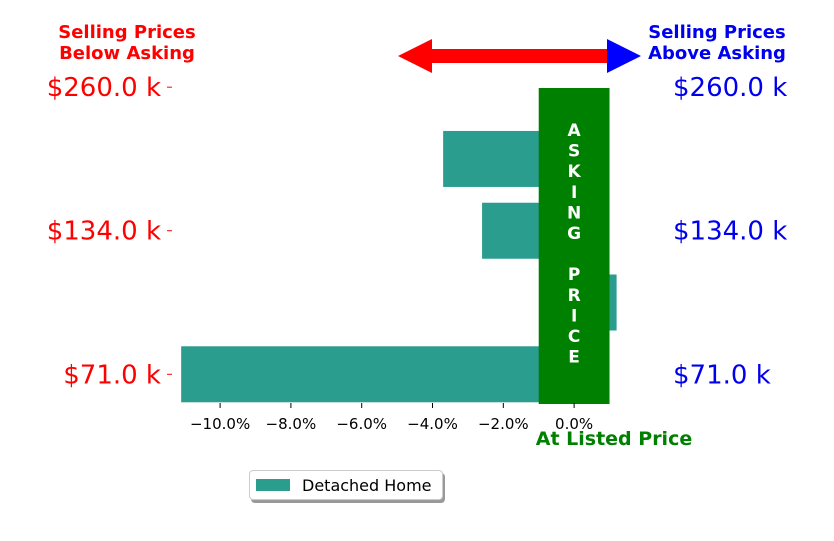 The width and height of the screenshot is (834, 541). I want to click on left-price-label: $71.0 k, so click(112, 375).